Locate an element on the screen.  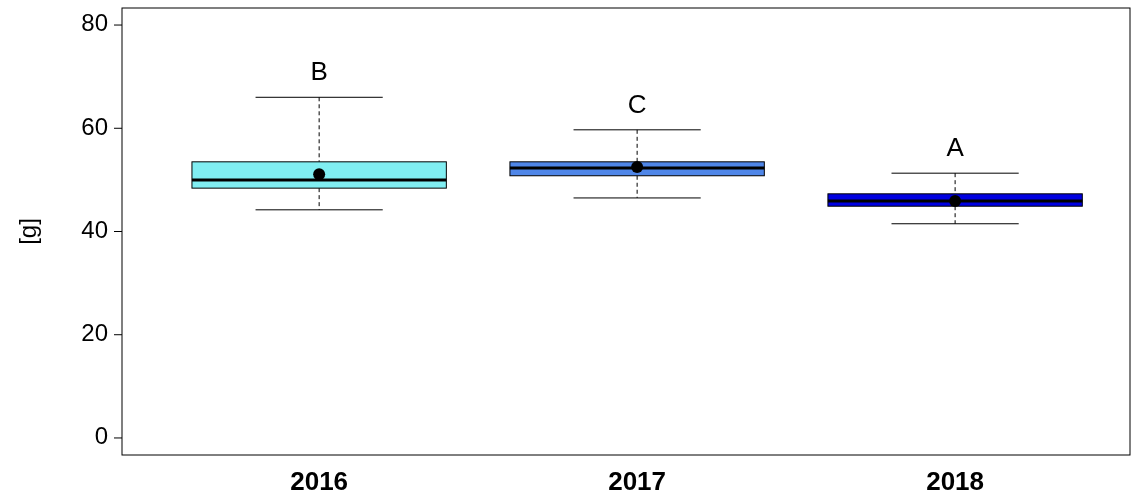
x-tick-label: 2018 is located at coordinates (955, 481).